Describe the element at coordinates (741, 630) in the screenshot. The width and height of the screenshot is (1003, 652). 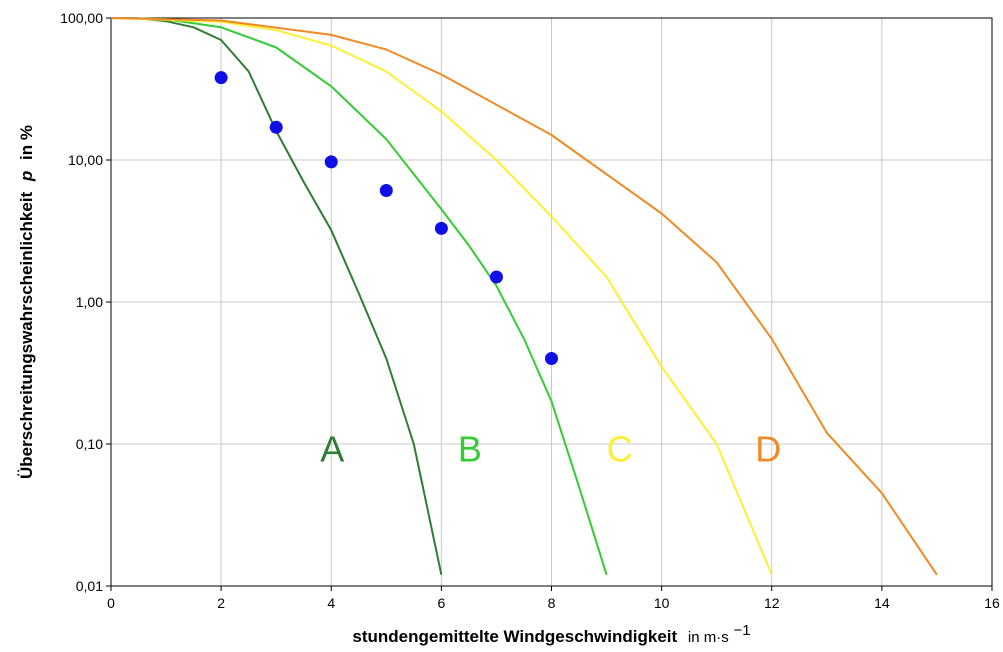
I see `x-axis-unit-exponent: −1` at that location.